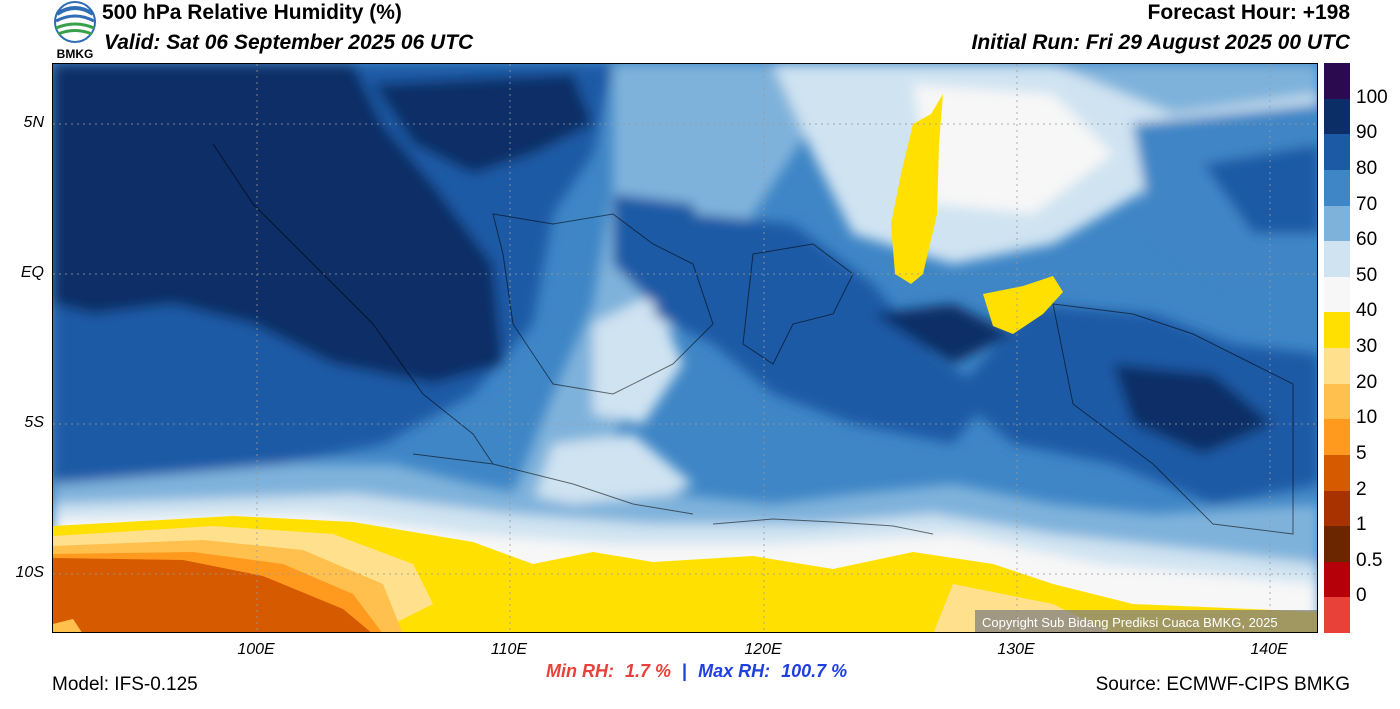 The width and height of the screenshot is (1400, 709). What do you see at coordinates (1367, 204) in the screenshot?
I see `colorbar-label: 70` at bounding box center [1367, 204].